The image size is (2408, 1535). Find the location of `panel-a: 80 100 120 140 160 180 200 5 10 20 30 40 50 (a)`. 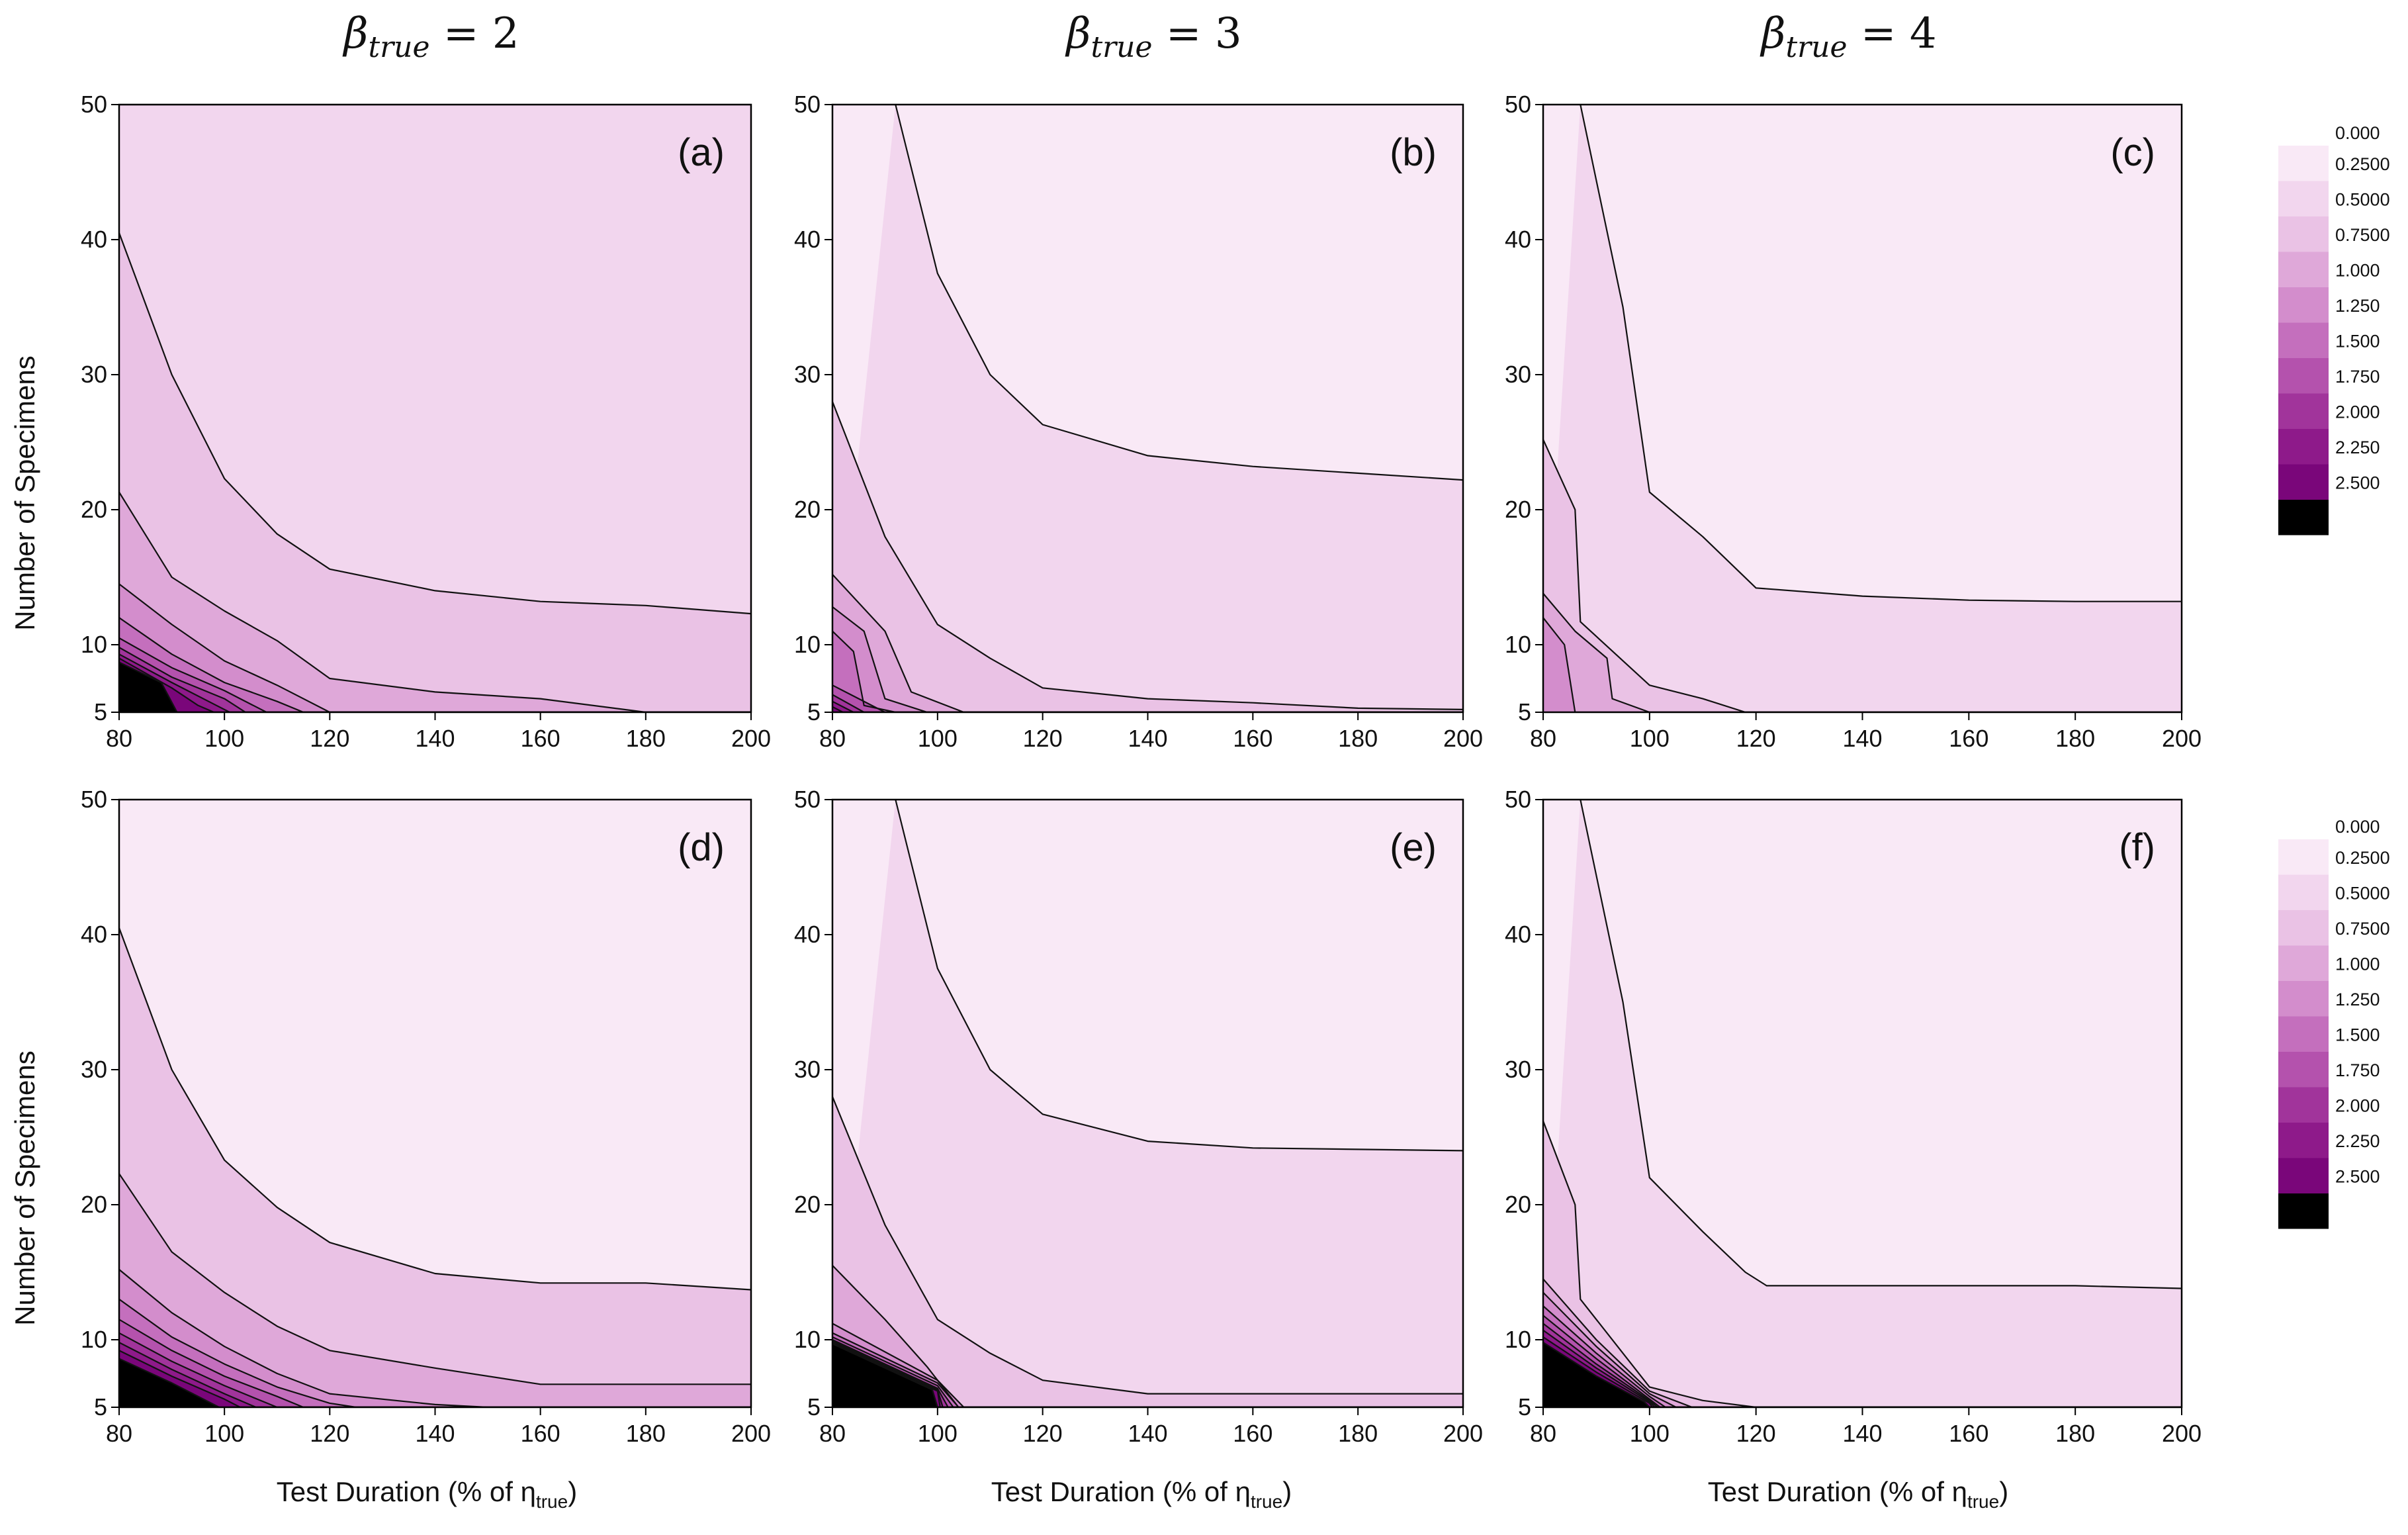

panel-a: 80 100 120 140 160 180 200 5 10 20 30 40 50 (a) is located at coordinates (426, 421).